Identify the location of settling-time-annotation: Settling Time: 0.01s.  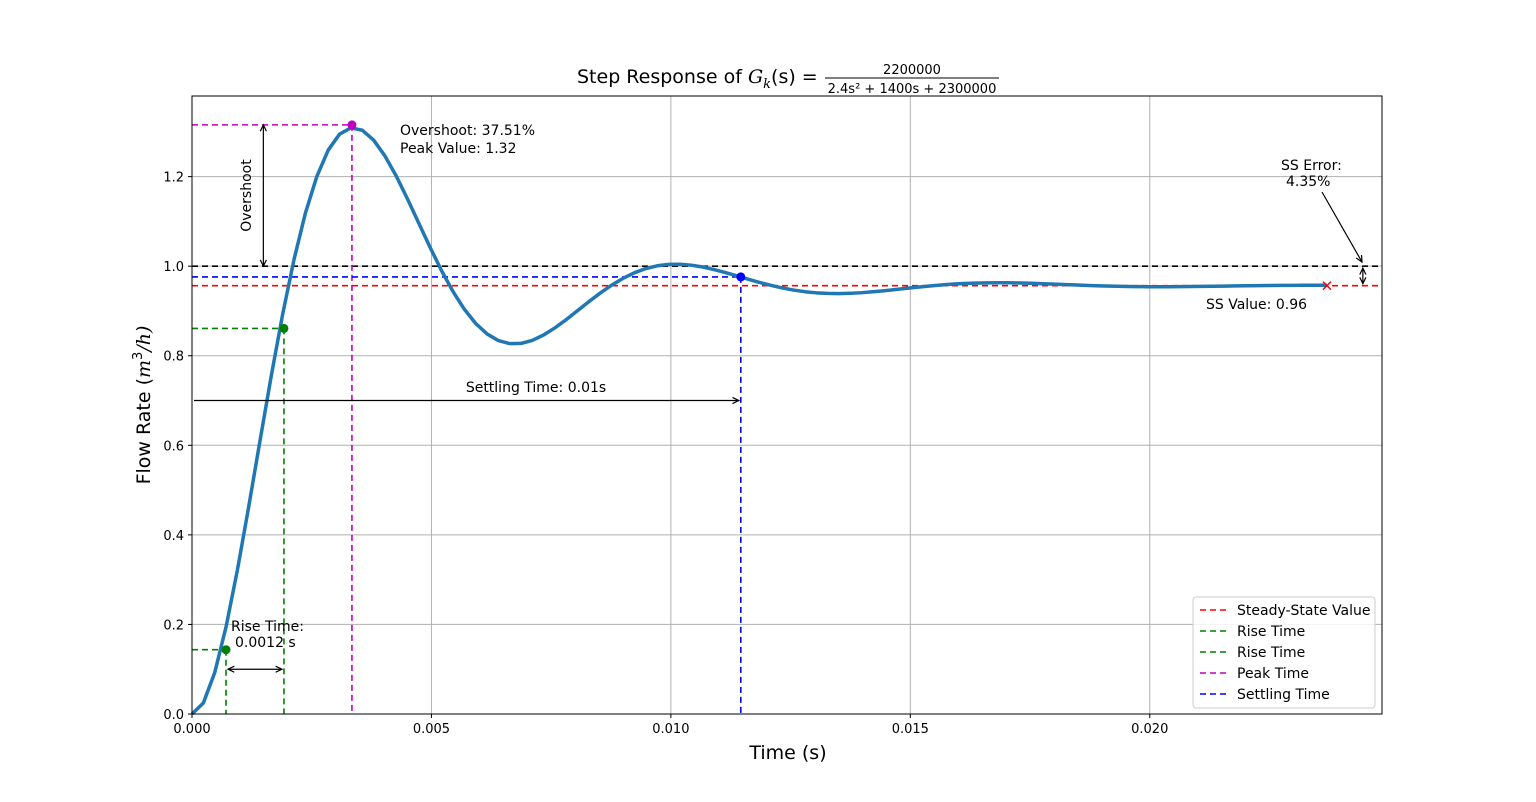
(536, 388).